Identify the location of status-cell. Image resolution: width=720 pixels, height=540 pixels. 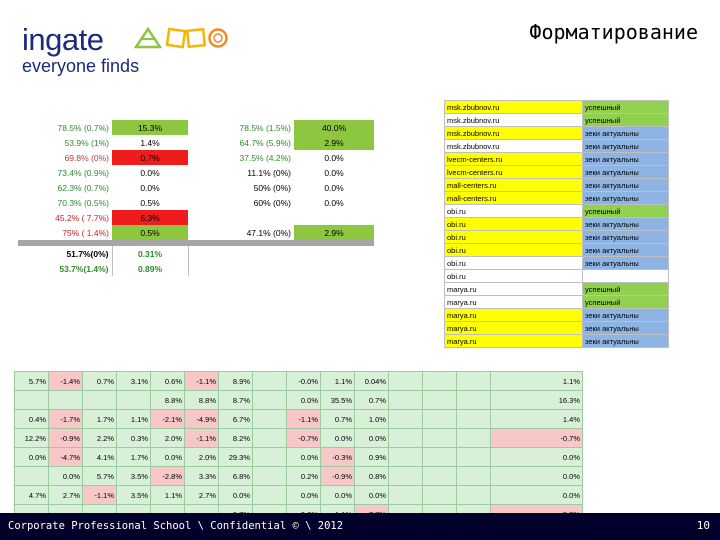
(625, 276).